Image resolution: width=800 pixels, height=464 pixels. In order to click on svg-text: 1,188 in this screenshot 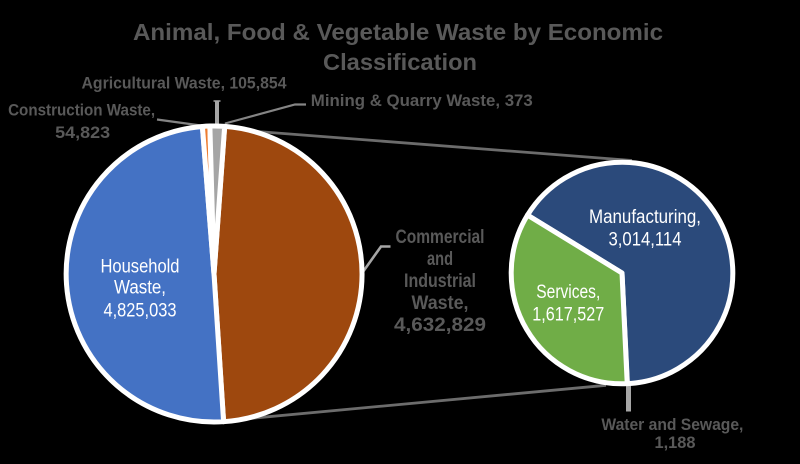, I will do `click(675, 442)`.